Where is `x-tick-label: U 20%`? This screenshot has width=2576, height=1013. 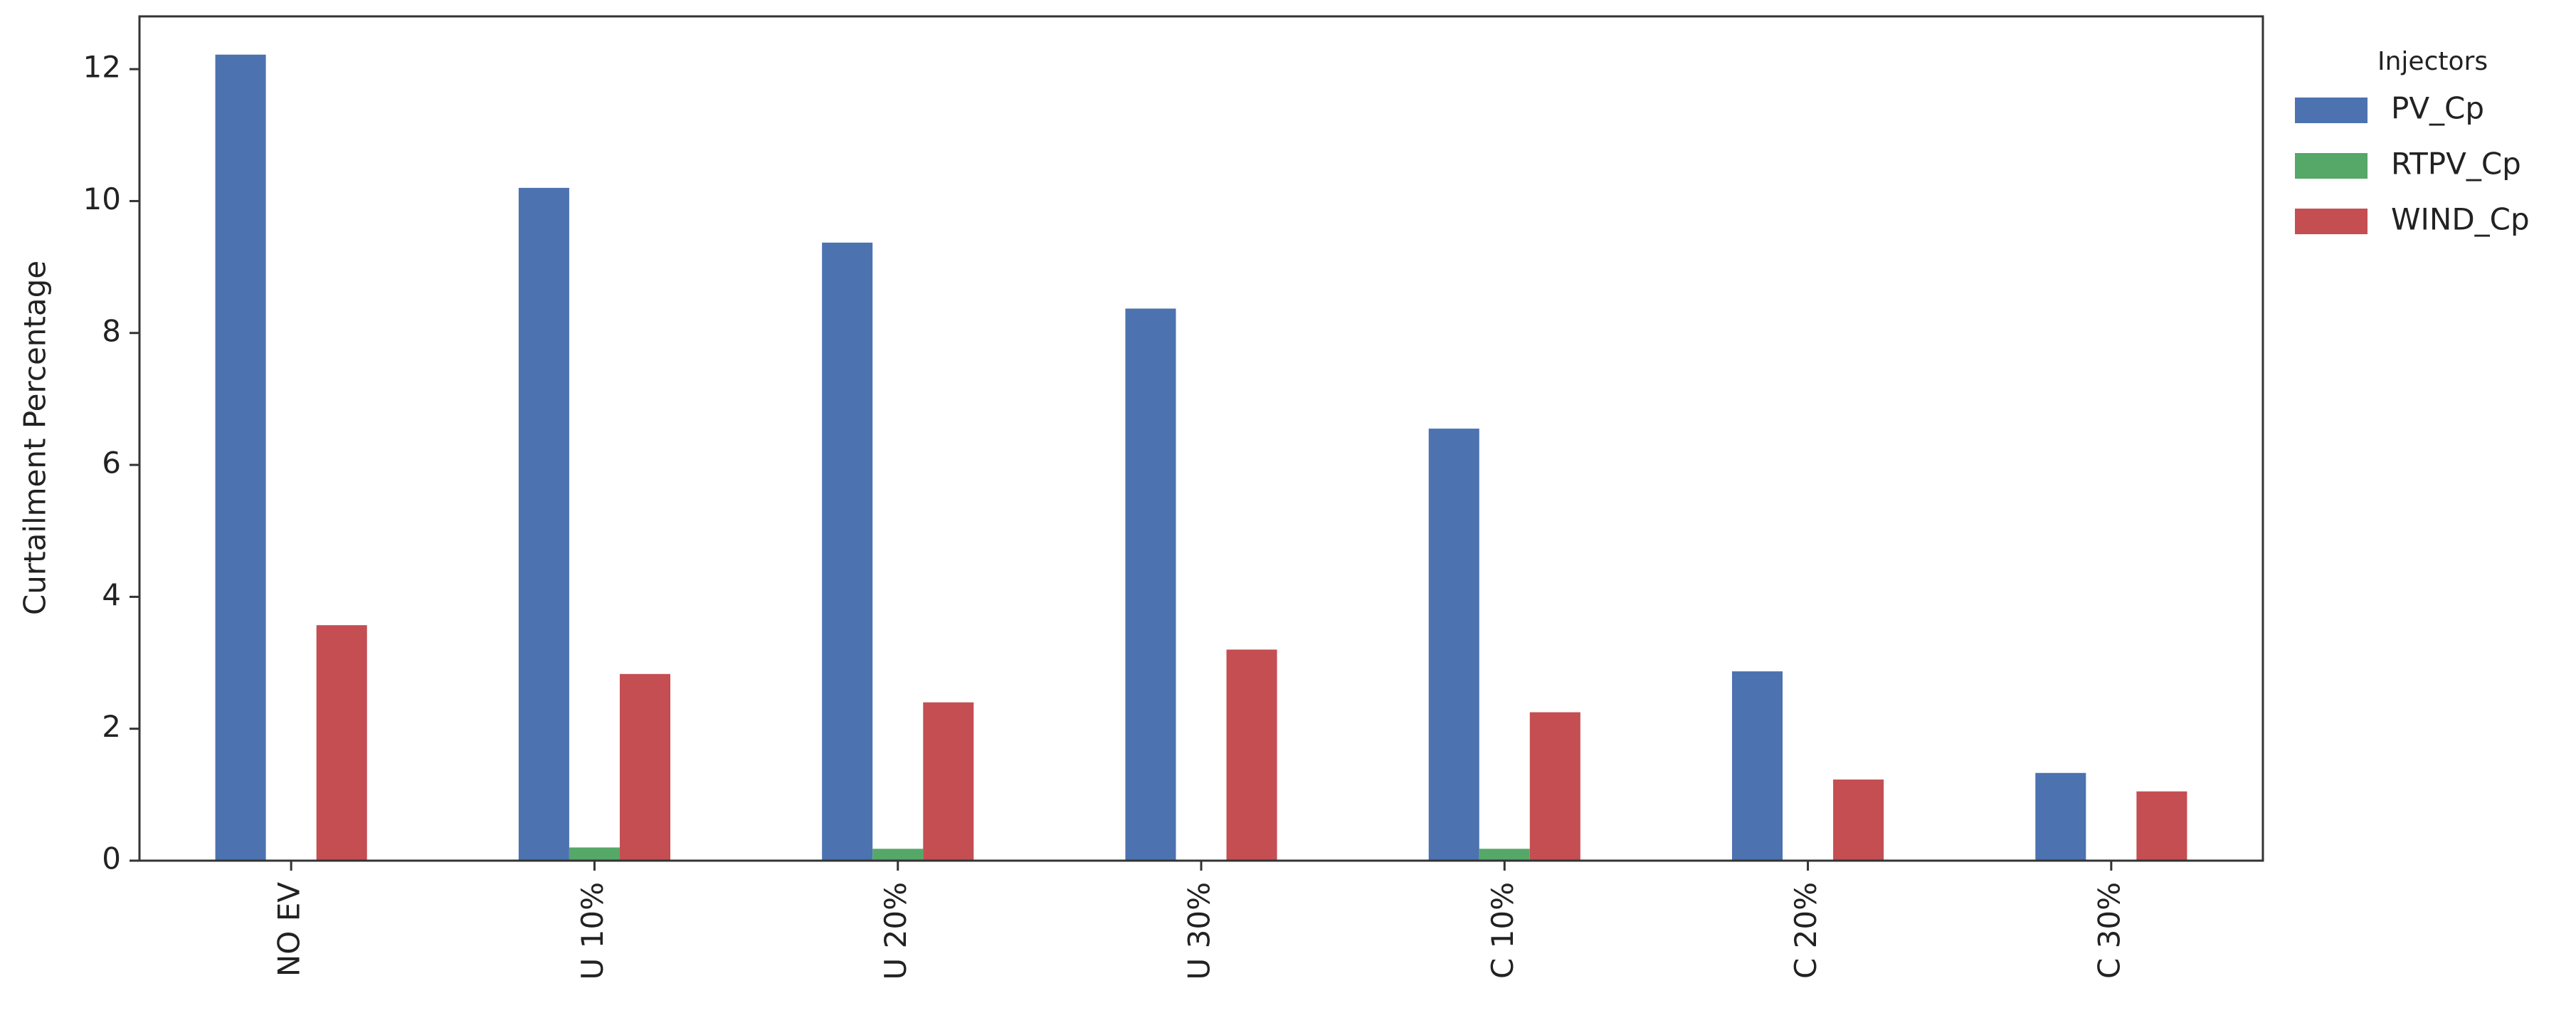 x-tick-label: U 20% is located at coordinates (895, 931).